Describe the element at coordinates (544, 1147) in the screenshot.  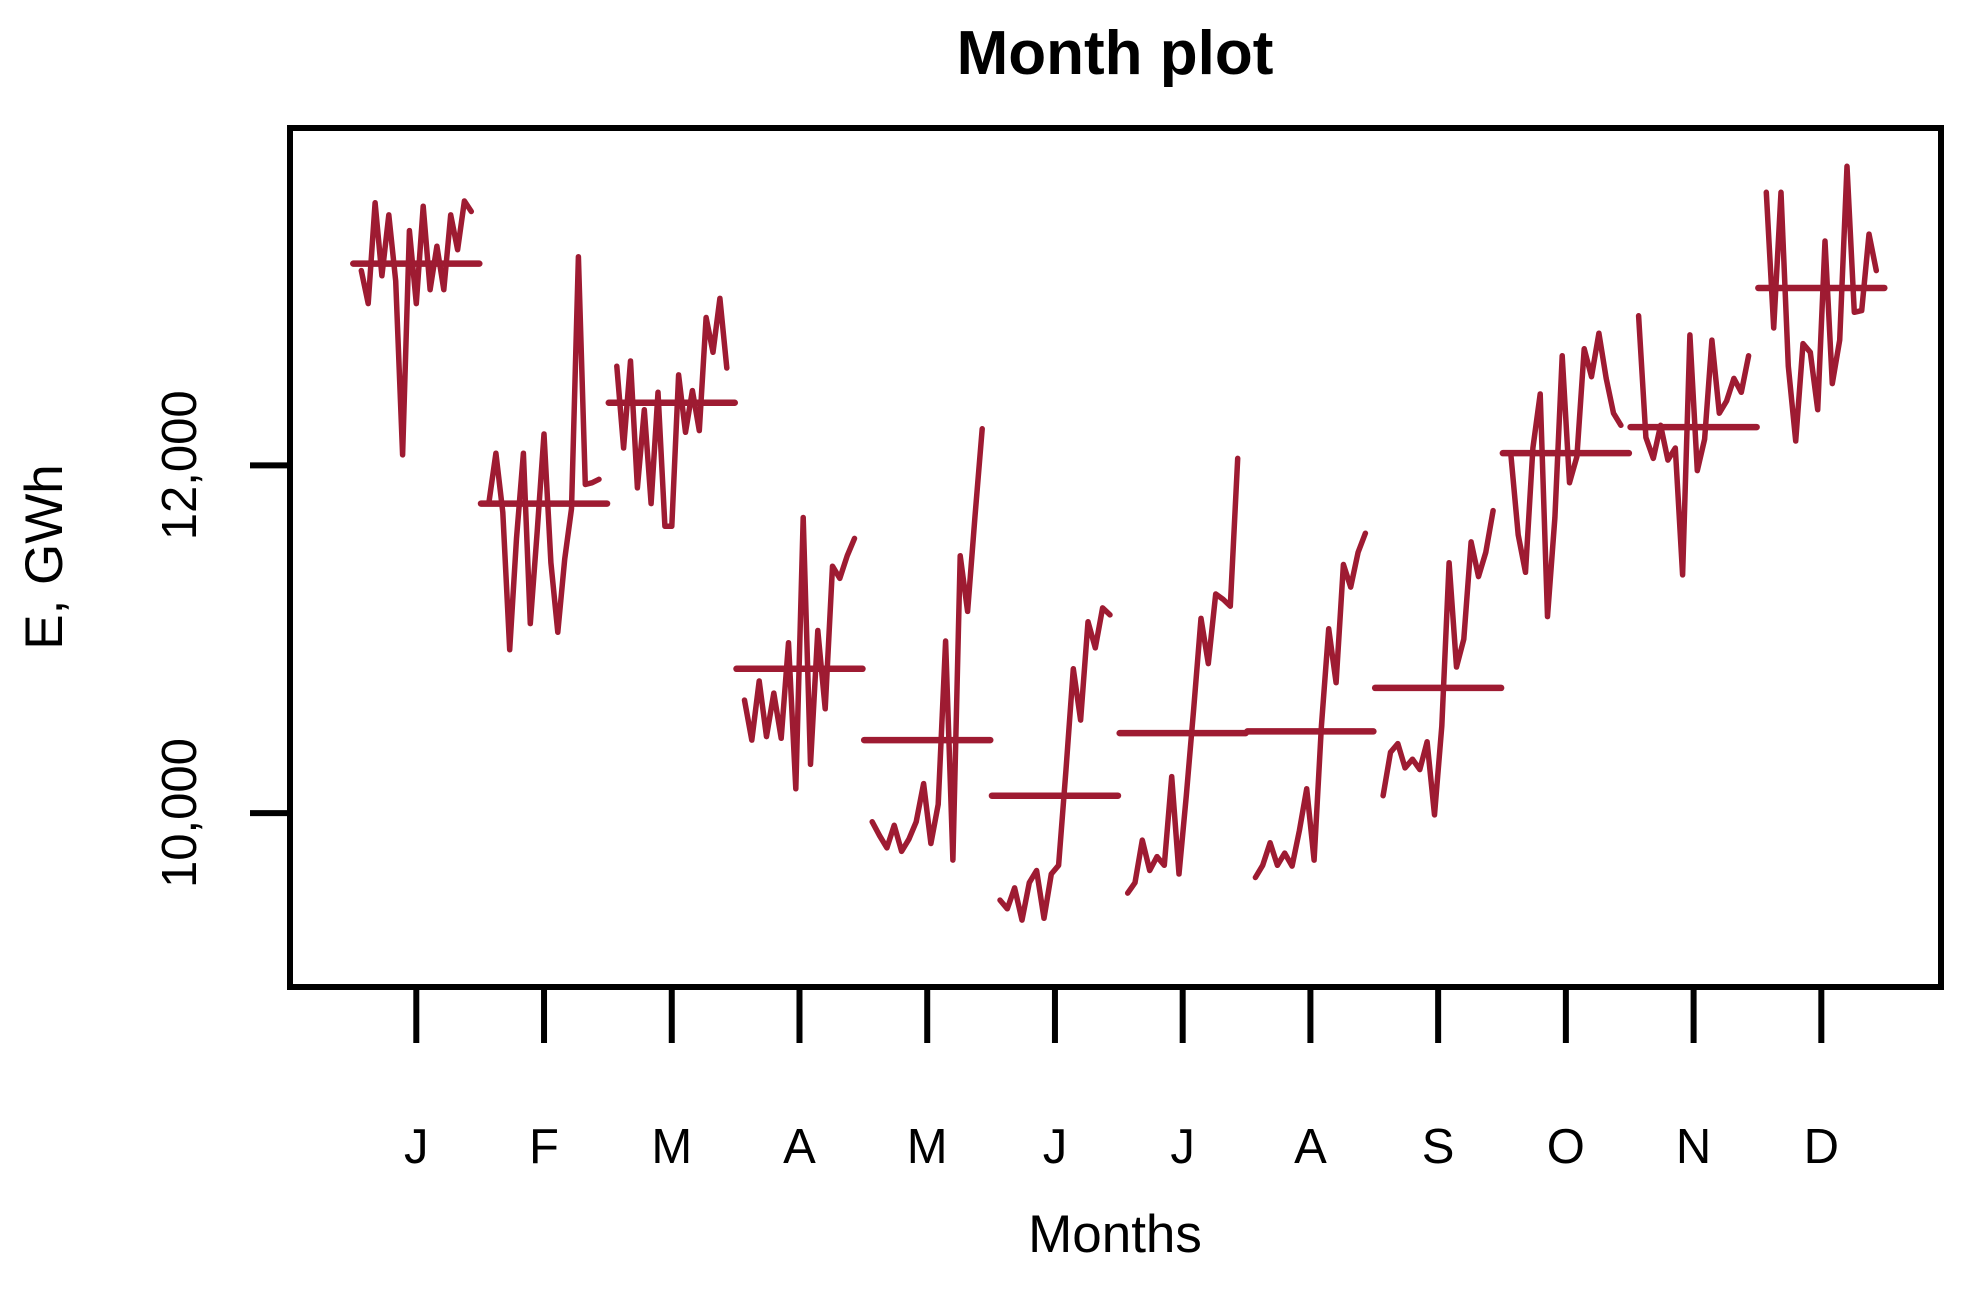
I see `x-tick-label: F` at that location.